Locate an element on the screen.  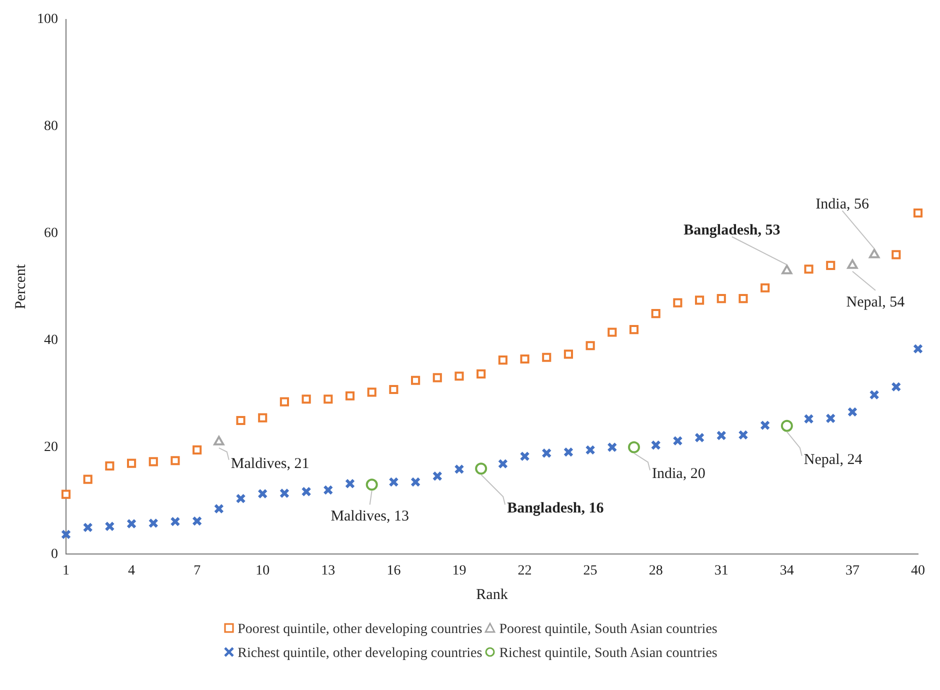
x-tick-label: 34 is located at coordinates (787, 570).